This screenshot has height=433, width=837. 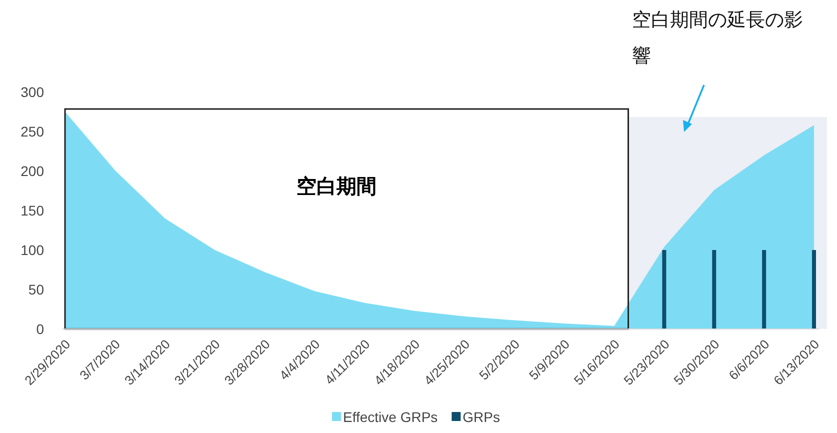 What do you see at coordinates (336, 186) in the screenshot?
I see `annotation: 空白期間` at bounding box center [336, 186].